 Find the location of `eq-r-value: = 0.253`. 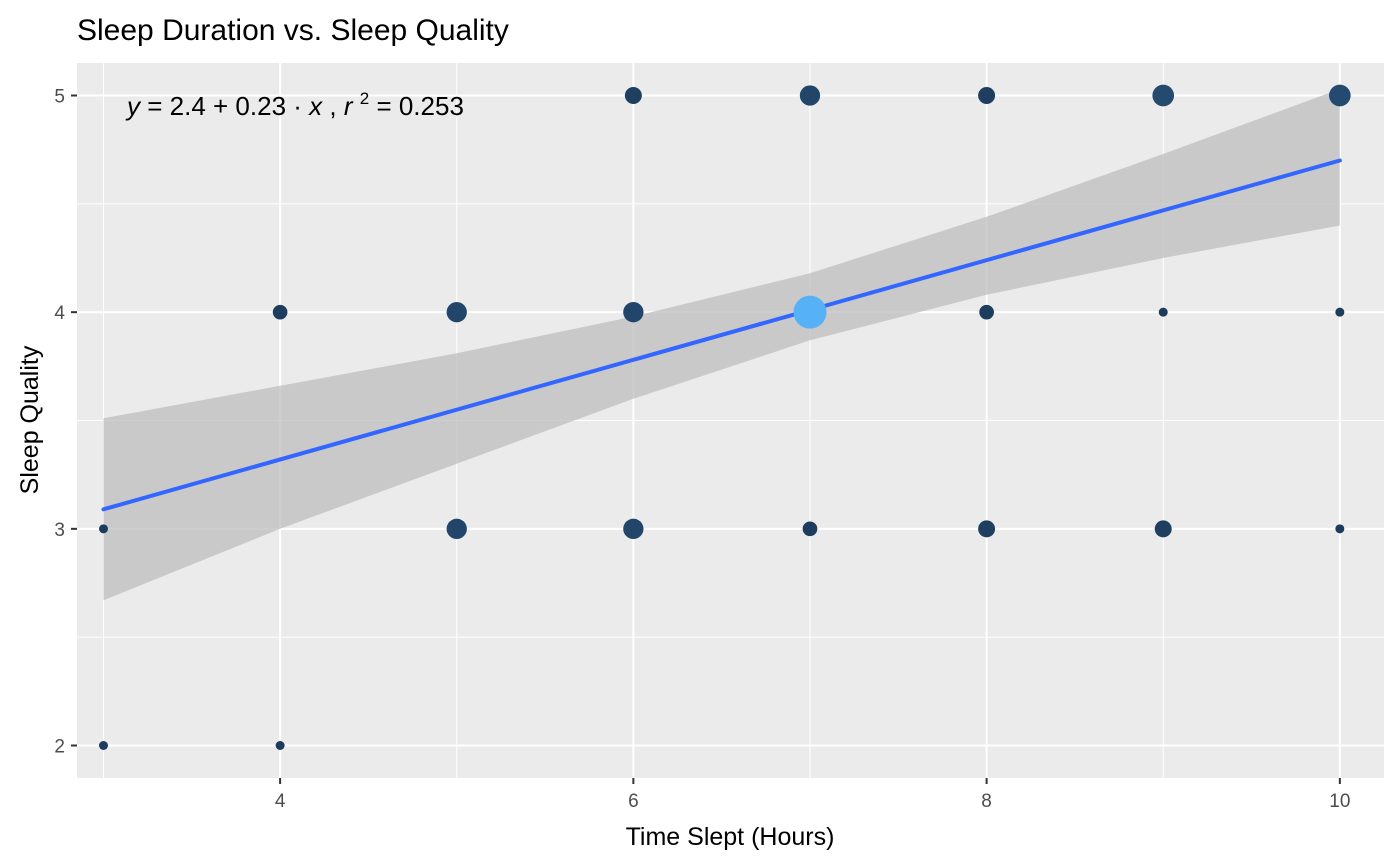

eq-r-value: = 0.253 is located at coordinates (419, 106).